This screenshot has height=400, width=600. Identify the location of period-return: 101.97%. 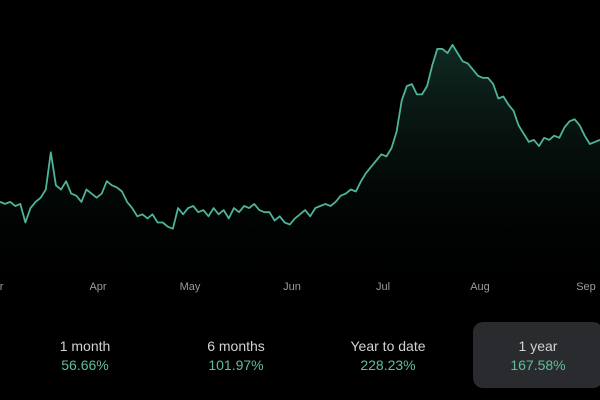
(236, 365).